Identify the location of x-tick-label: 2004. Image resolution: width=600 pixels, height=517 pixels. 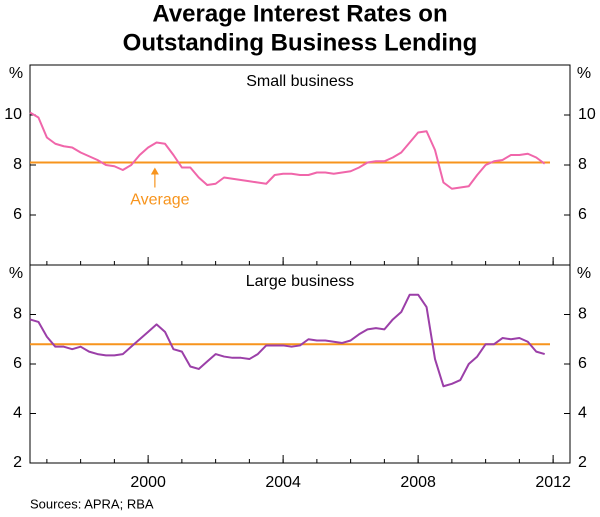
(283, 482).